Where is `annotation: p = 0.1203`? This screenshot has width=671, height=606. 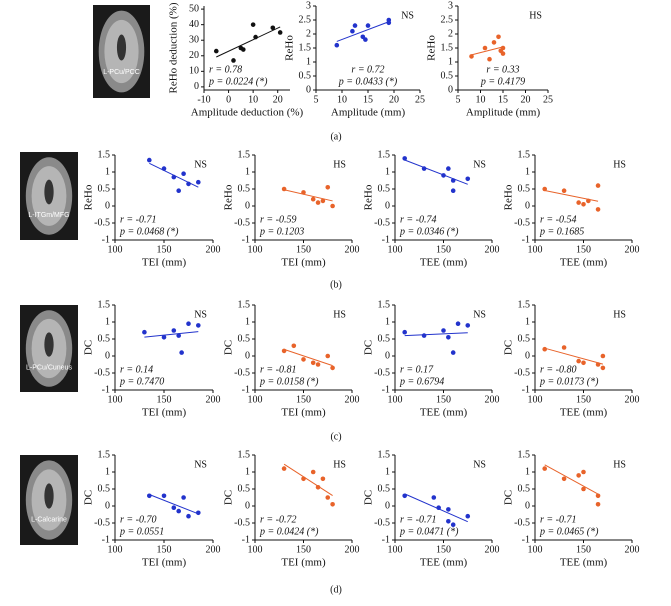 annotation: p = 0.1203 is located at coordinates (281, 231).